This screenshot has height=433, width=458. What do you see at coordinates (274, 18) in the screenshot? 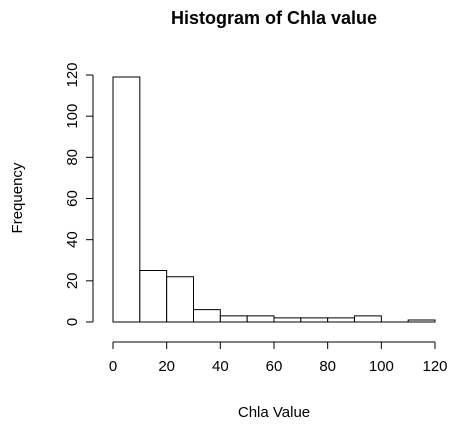
I see `chart-title: Histogram of Chla value` at bounding box center [274, 18].